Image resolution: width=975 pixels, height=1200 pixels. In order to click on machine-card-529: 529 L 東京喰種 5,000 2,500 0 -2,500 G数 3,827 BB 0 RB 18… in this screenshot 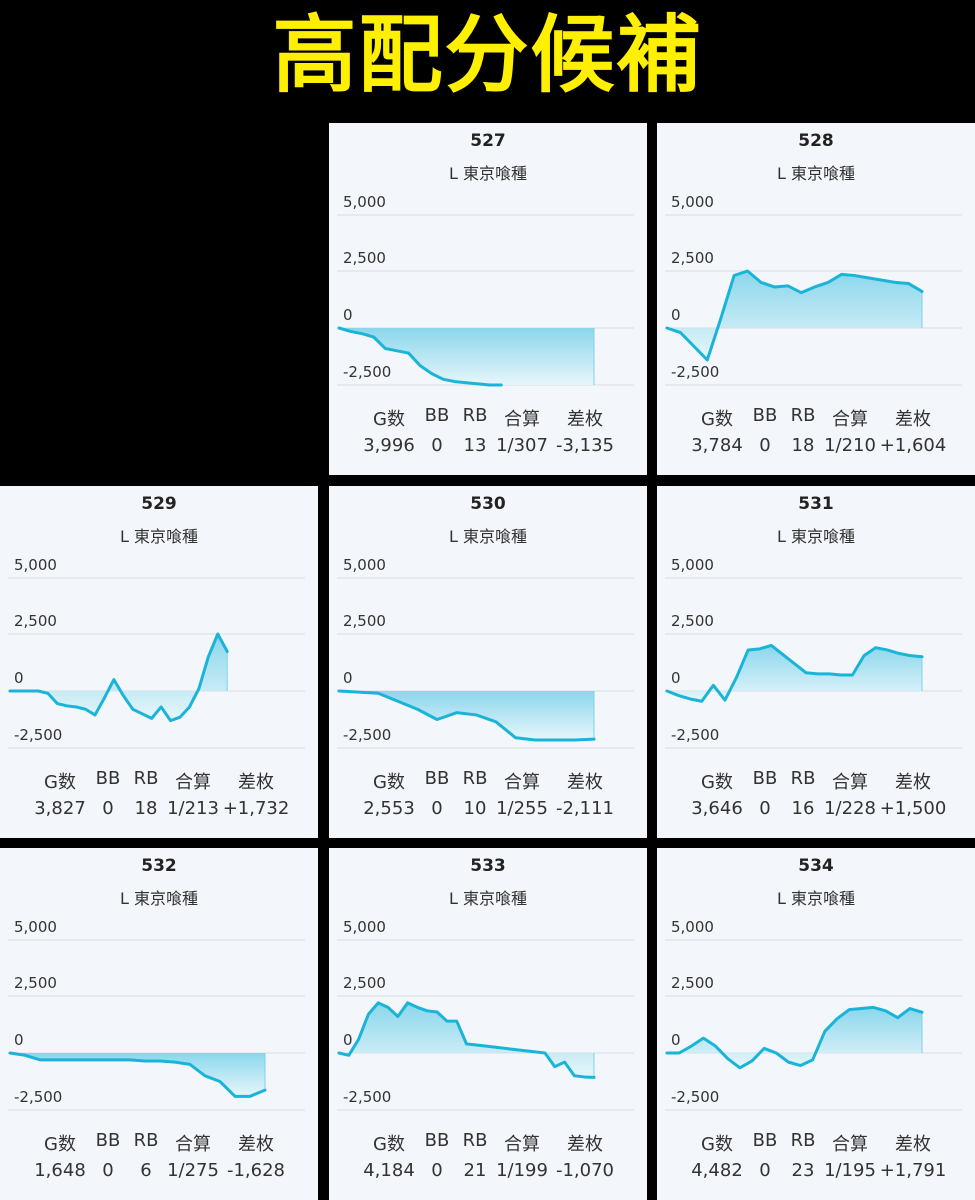, I will do `click(159, 662)`.